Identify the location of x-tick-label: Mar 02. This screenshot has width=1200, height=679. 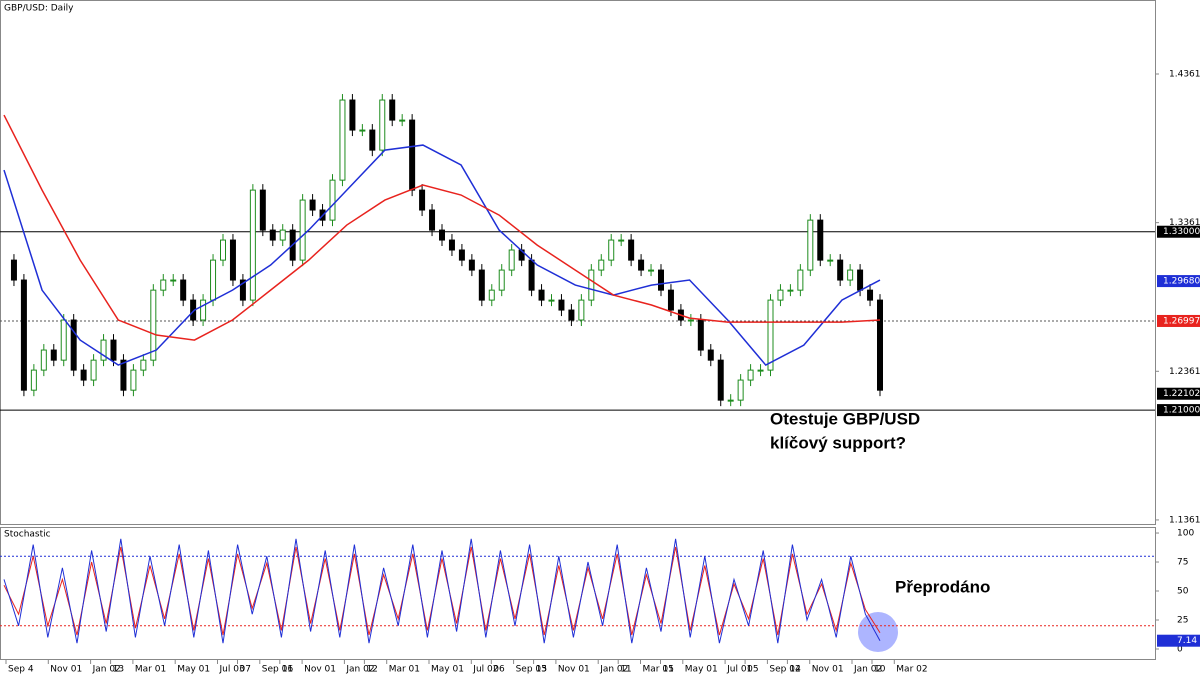
(911, 670).